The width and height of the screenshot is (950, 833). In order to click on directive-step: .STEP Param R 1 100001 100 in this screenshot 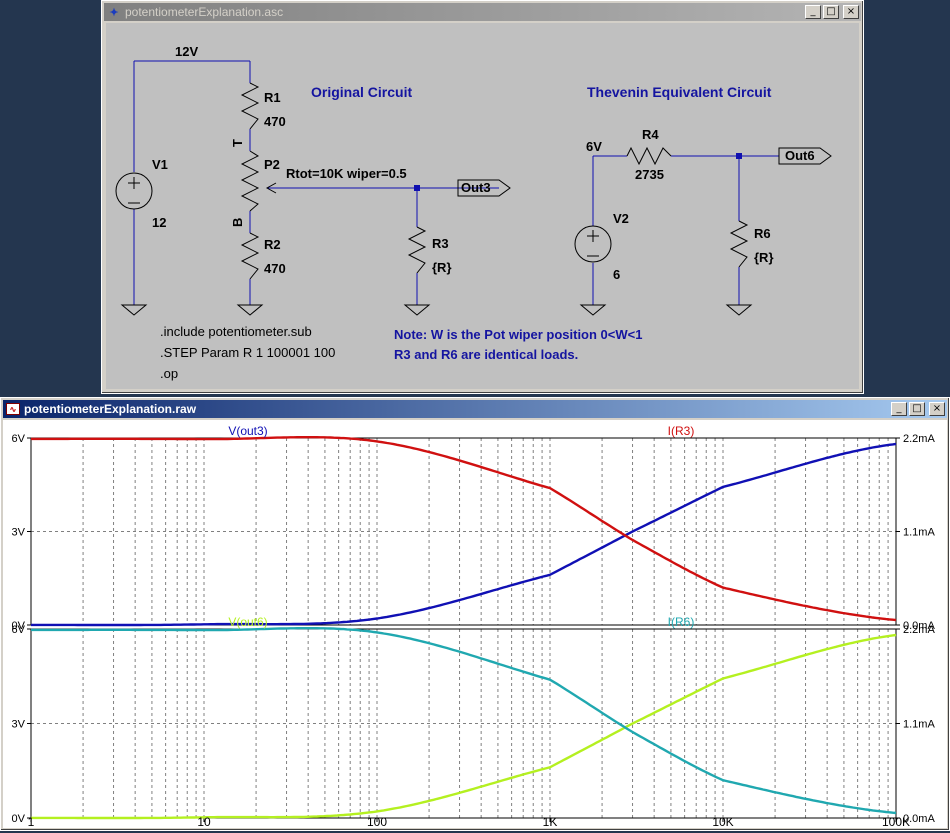, I will do `click(247, 352)`.